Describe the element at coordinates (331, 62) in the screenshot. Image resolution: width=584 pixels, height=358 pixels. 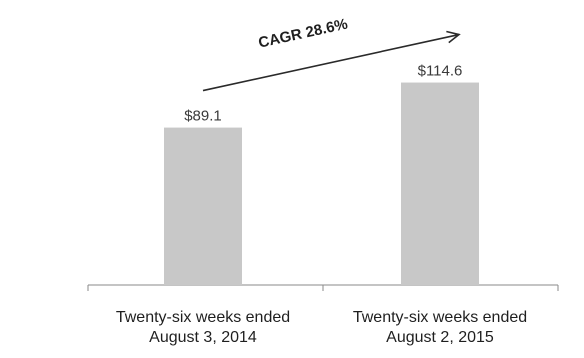
I see `cagr-arrow-line` at that location.